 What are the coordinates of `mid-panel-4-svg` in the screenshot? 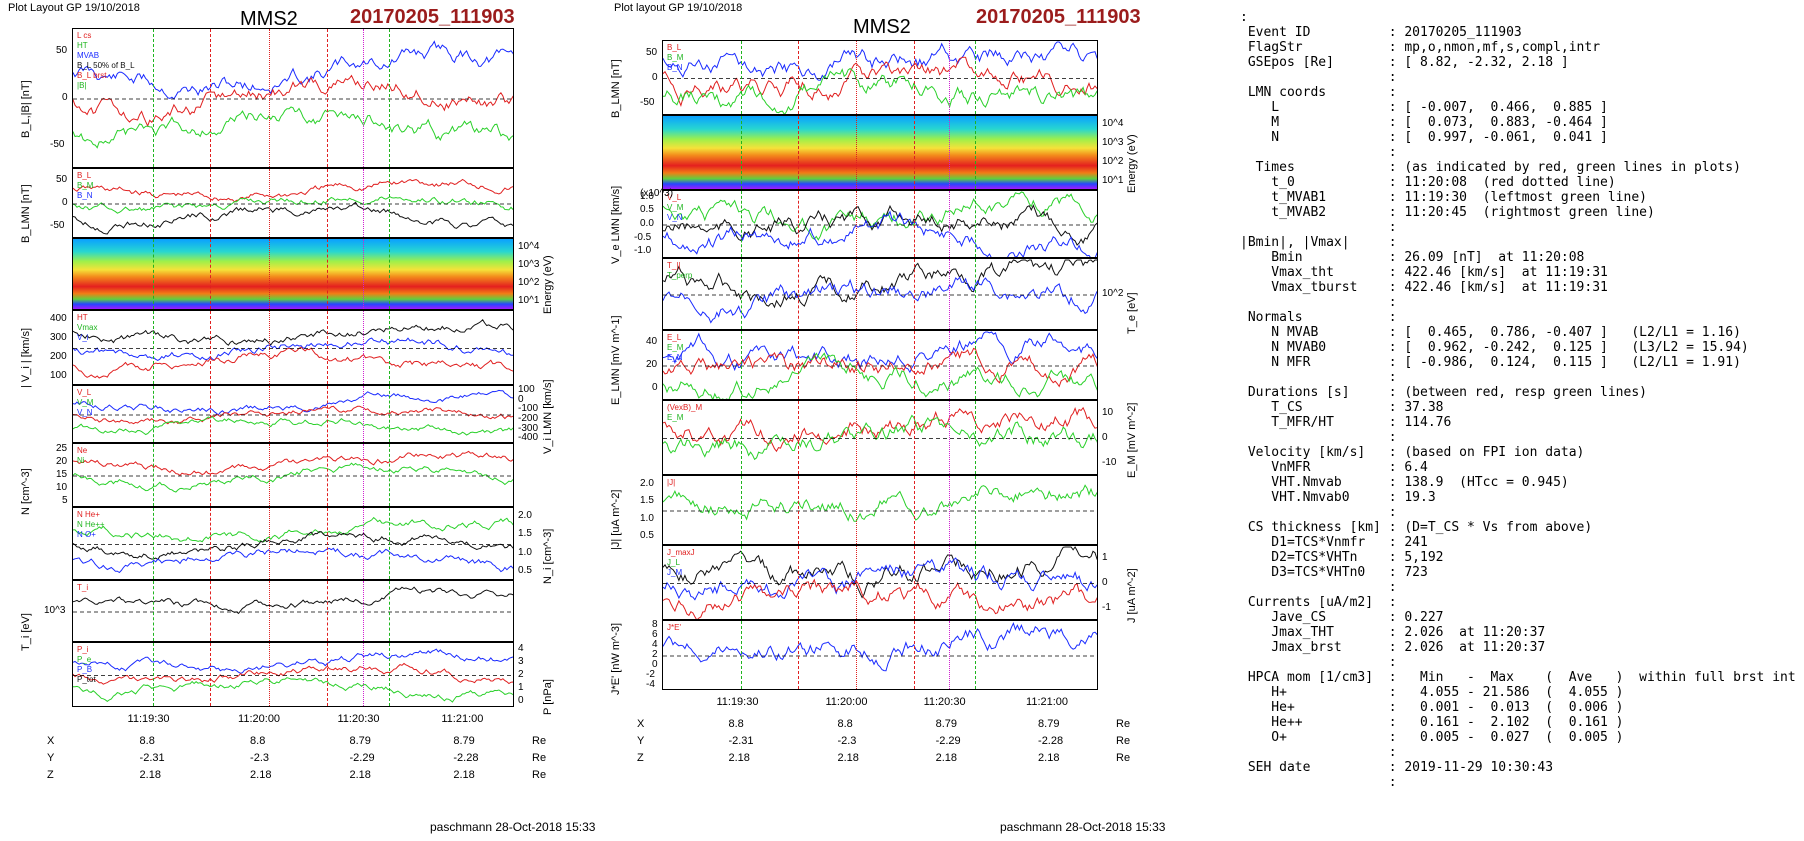 It's located at (880, 291).